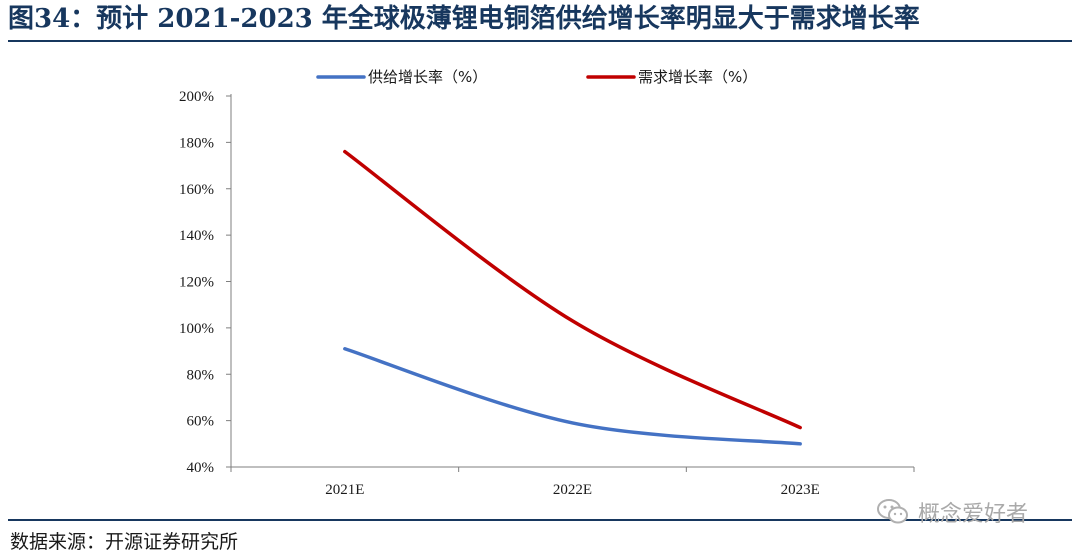 This screenshot has height=559, width=1080. Describe the element at coordinates (536, 77) in the screenshot. I see `chart-legend: 供给增长率（%） 需求增长率（%）` at that location.